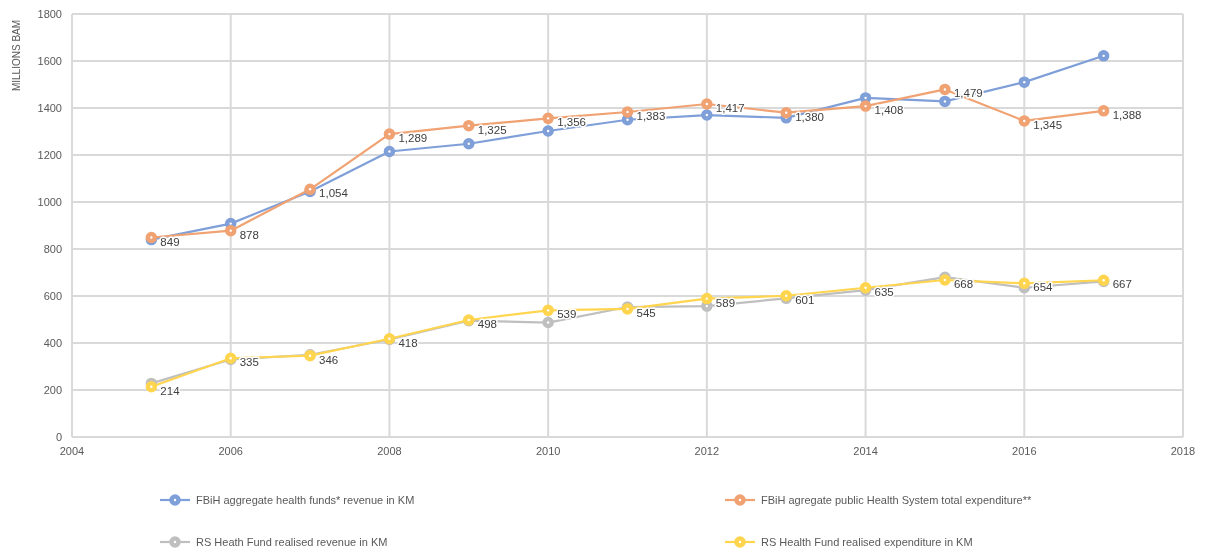  I want to click on x-tick-label: 2018, so click(1183, 451).